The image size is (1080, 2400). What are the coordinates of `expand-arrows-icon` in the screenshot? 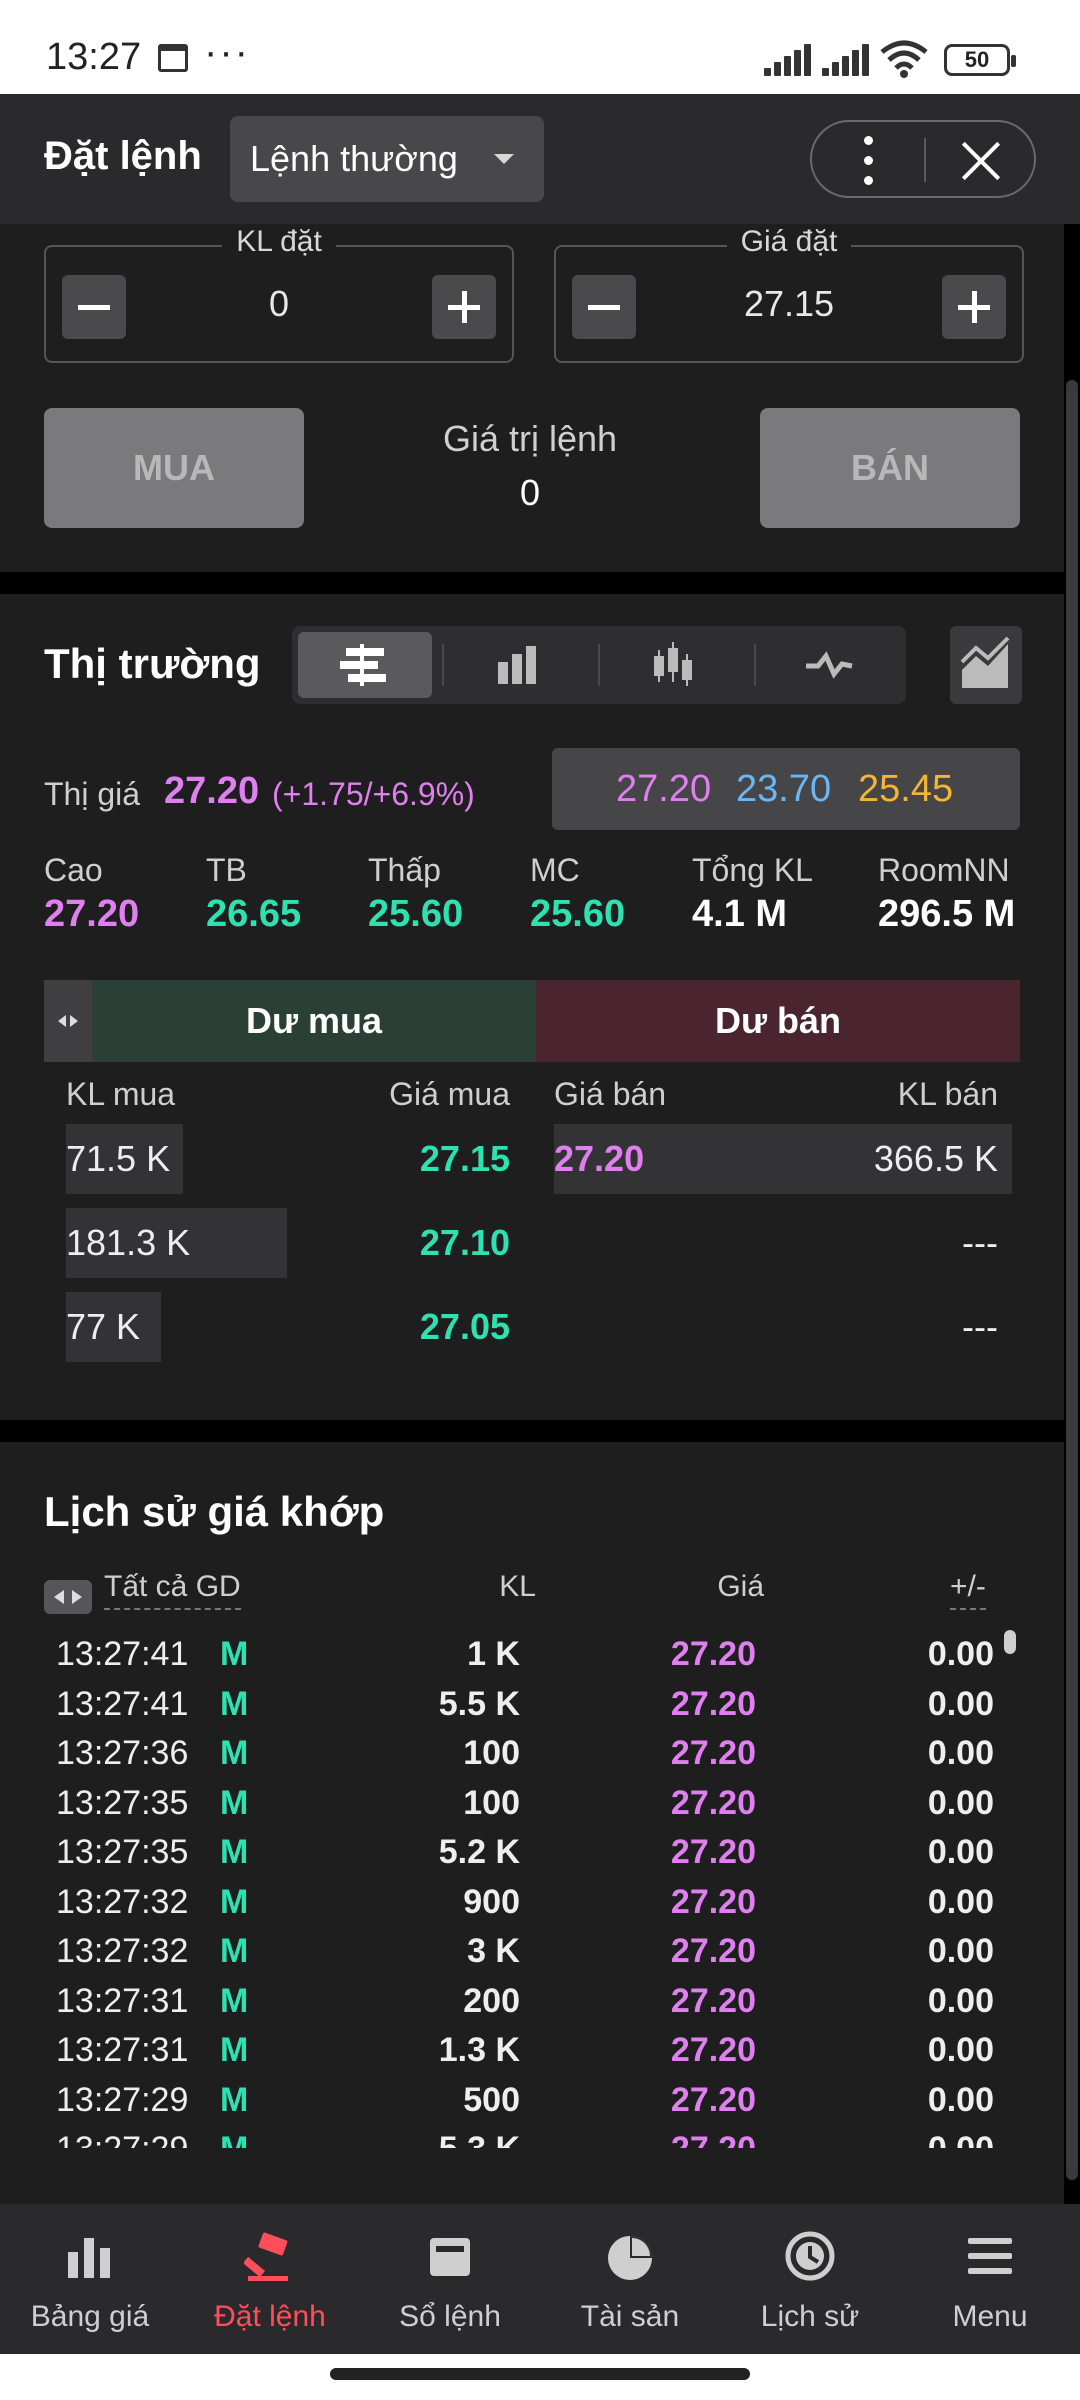 It's located at (68, 1021).